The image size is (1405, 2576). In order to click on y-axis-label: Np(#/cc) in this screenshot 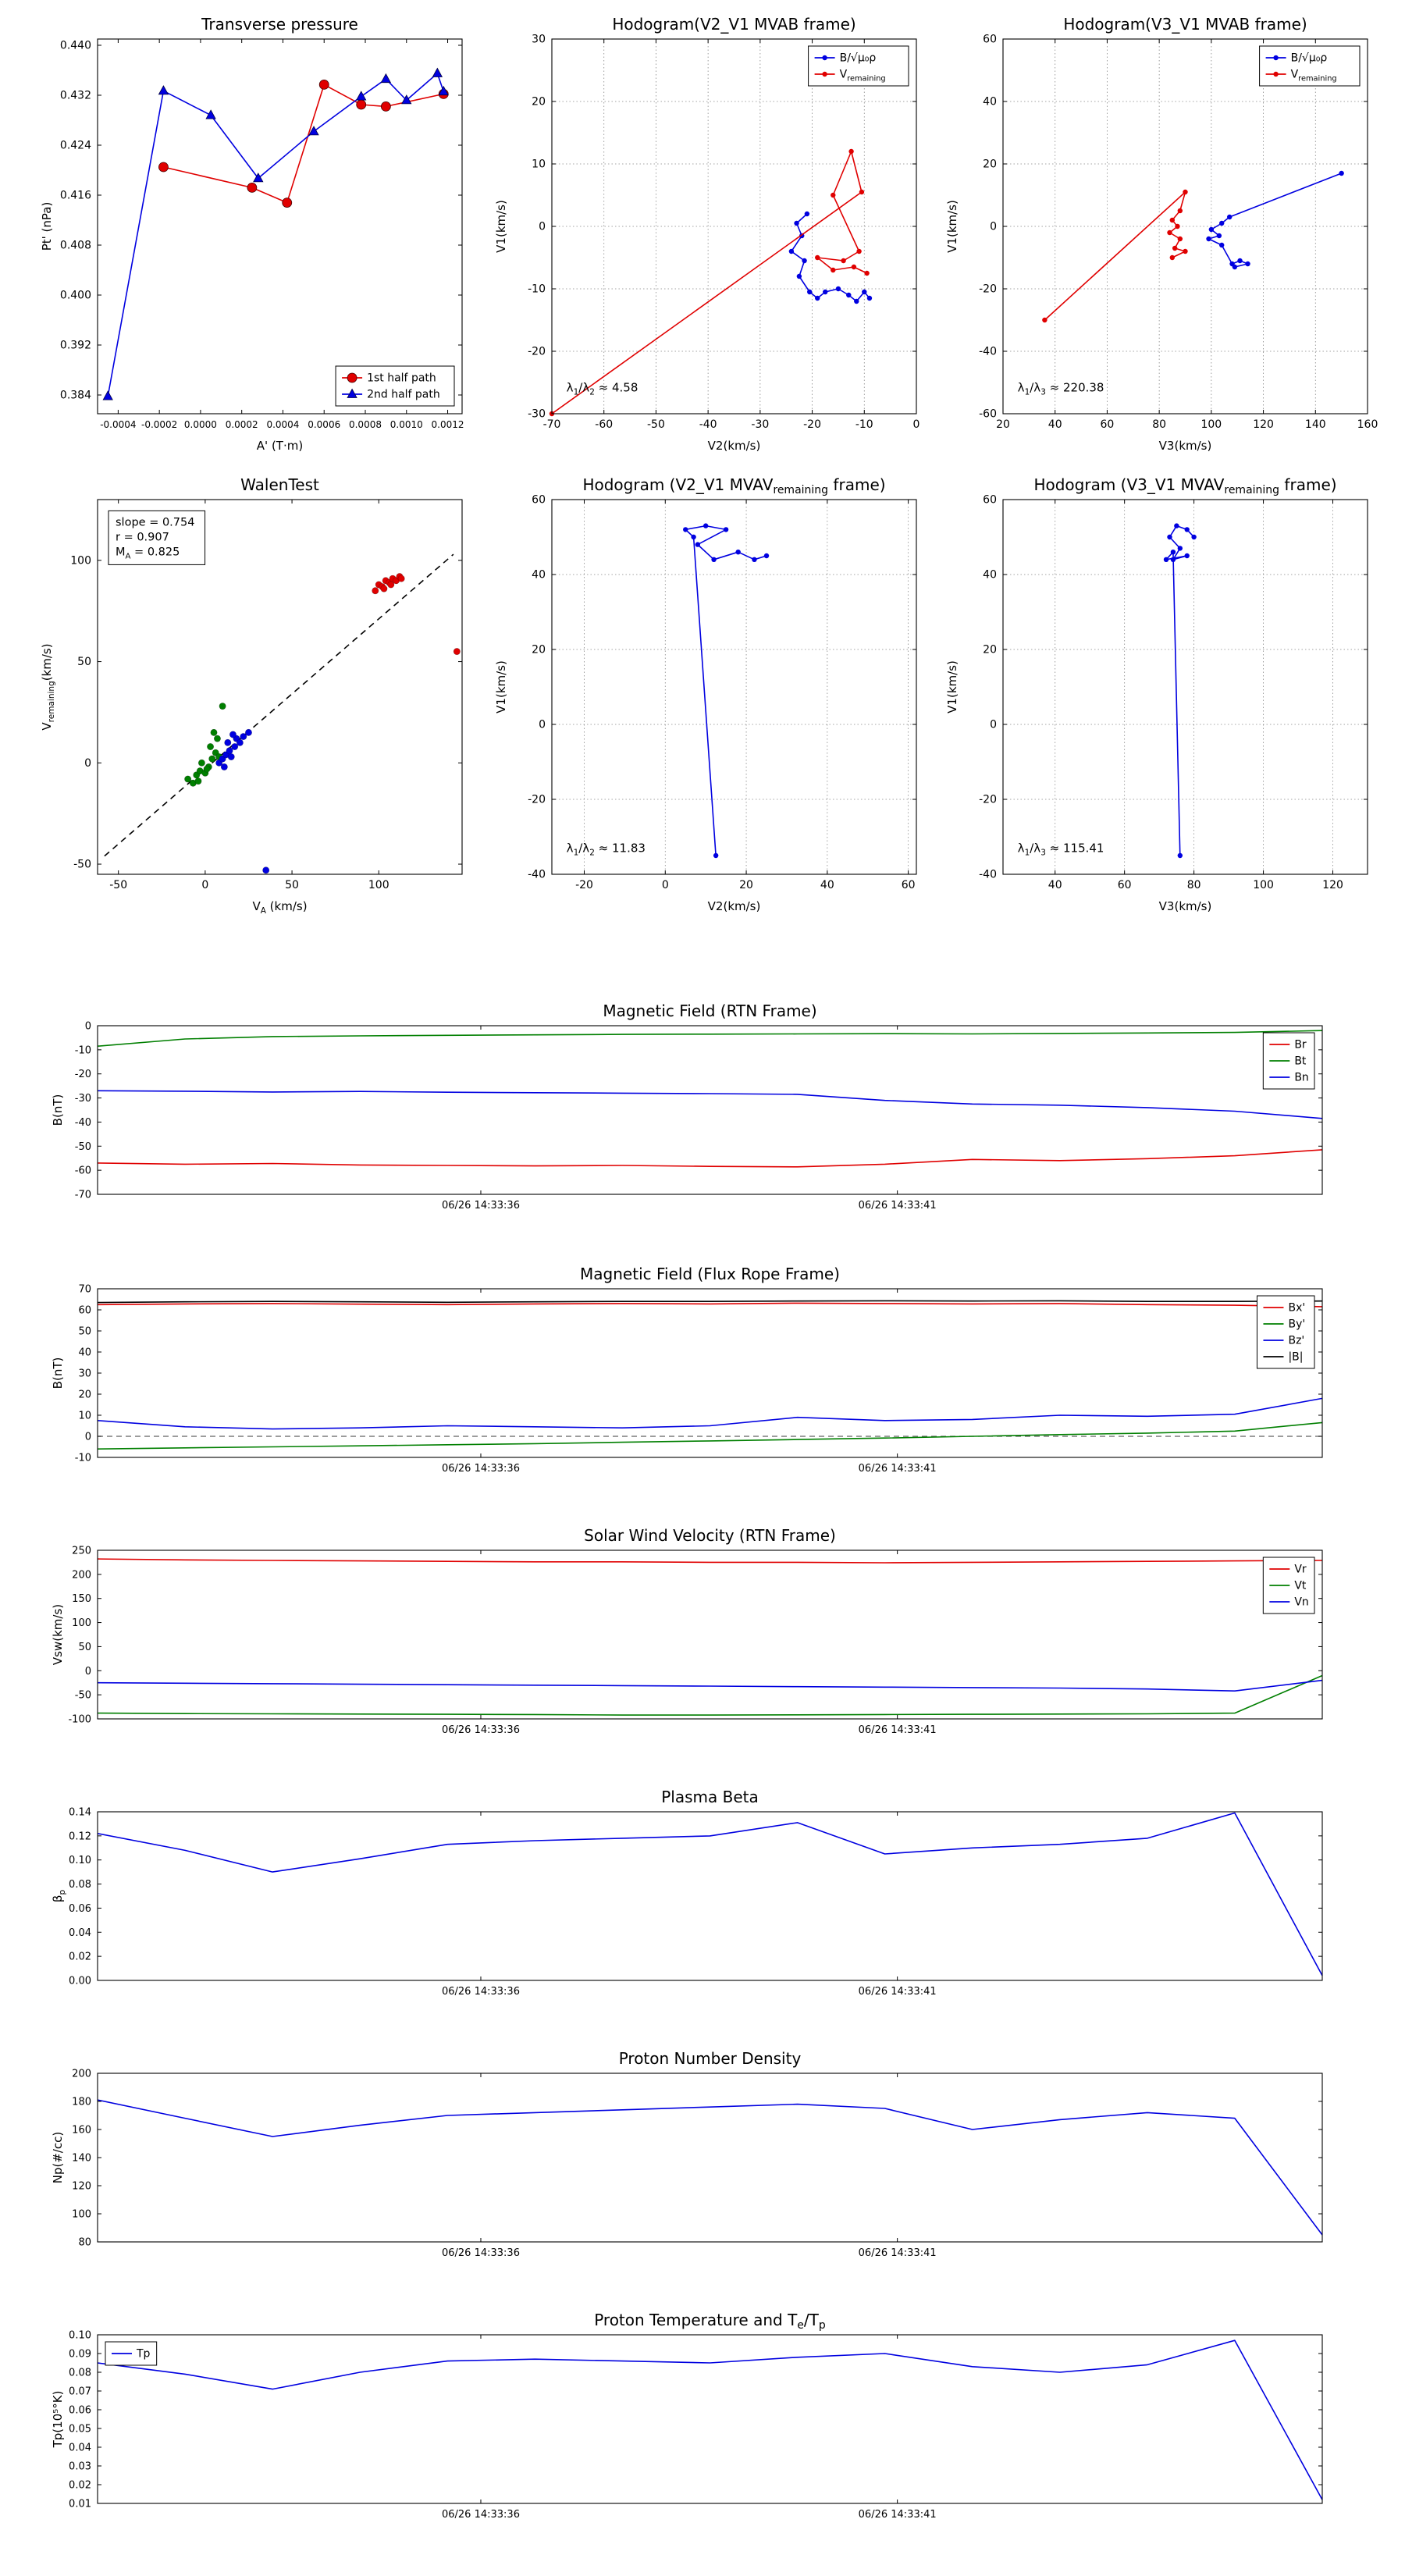, I will do `click(58, 2158)`.